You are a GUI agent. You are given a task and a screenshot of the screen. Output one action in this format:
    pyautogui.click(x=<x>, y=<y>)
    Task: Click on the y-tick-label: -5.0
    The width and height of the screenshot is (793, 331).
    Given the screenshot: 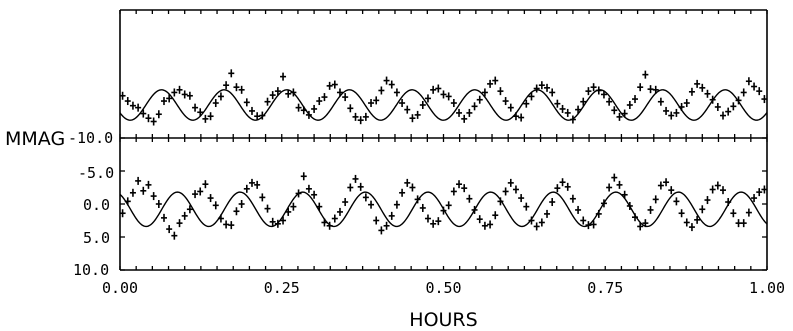 What is the action you would take?
    pyautogui.click(x=96, y=173)
    